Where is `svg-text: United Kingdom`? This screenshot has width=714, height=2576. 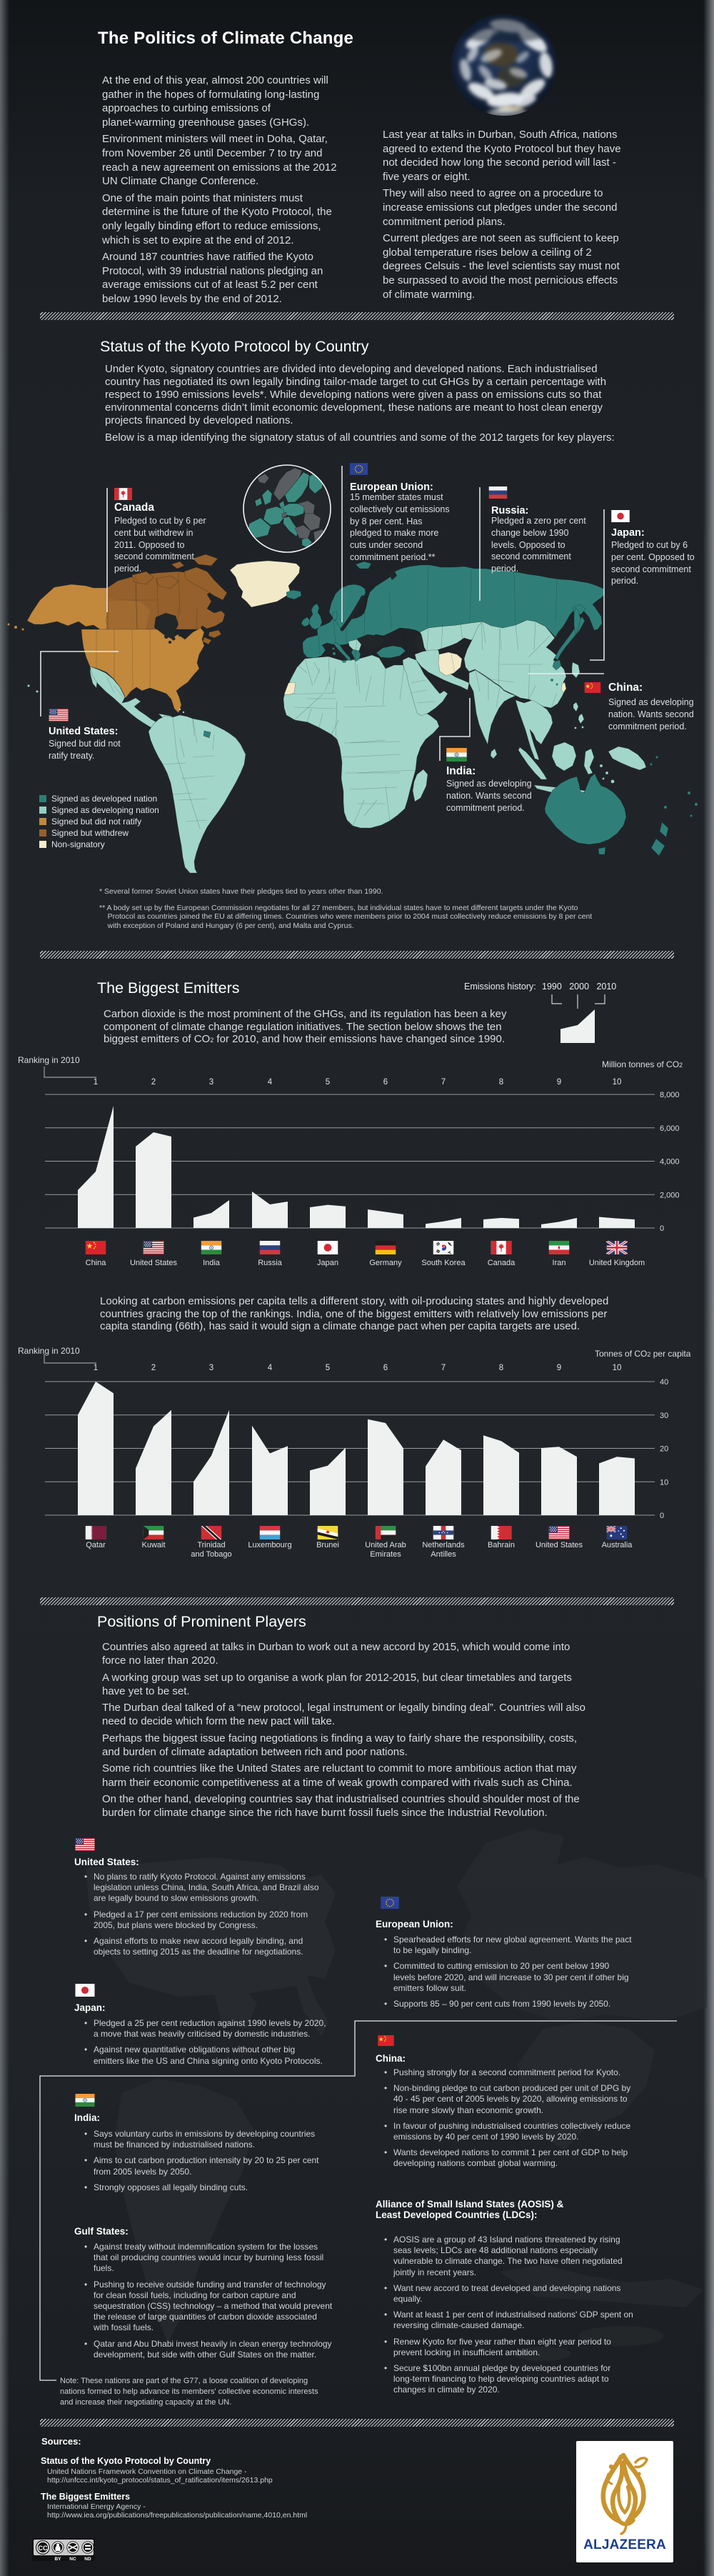 svg-text: United Kingdom is located at coordinates (617, 1263).